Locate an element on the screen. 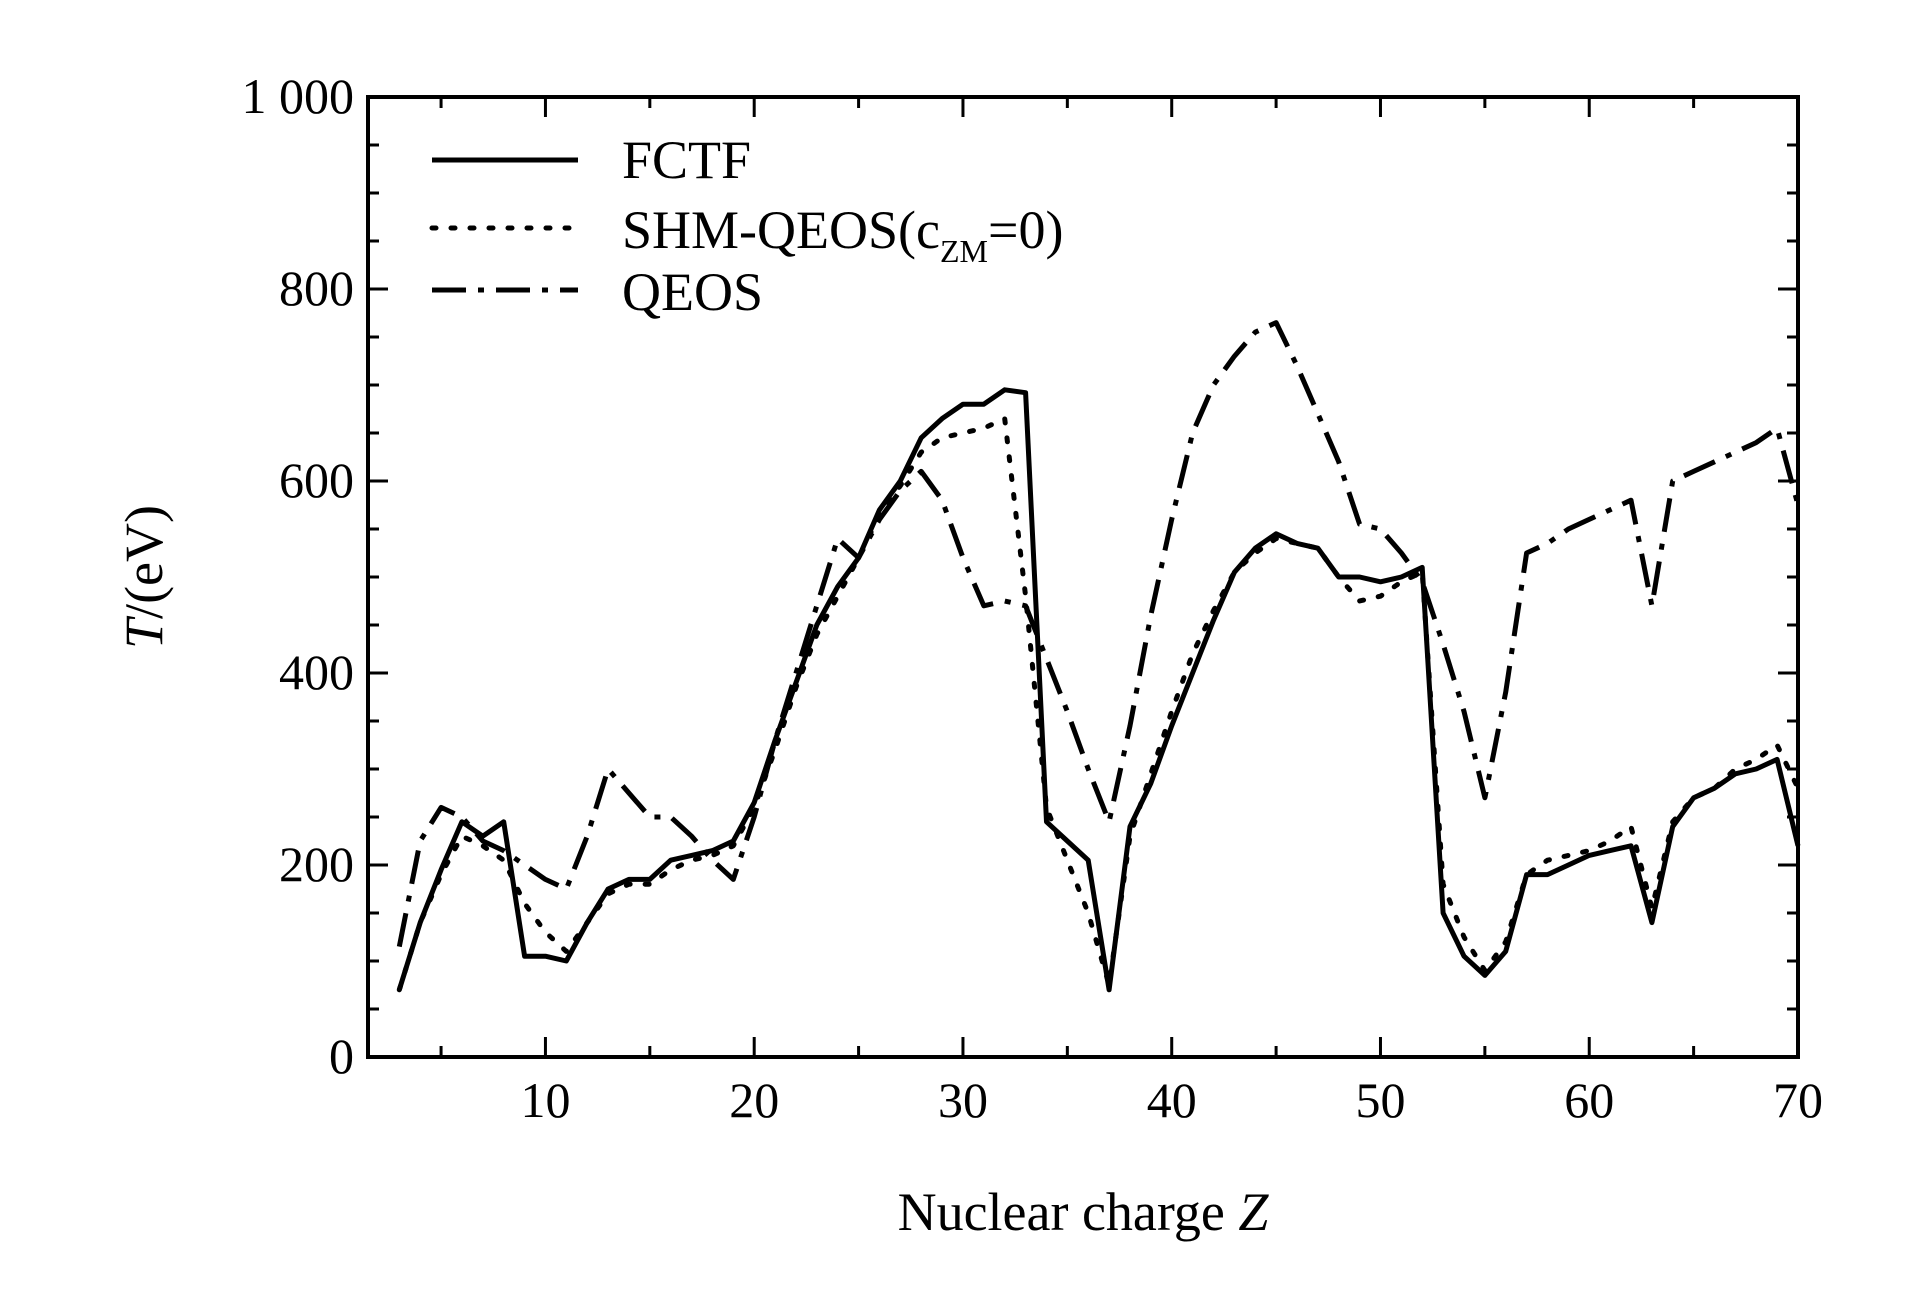 The width and height of the screenshot is (1923, 1299). x-tick-label: 10 is located at coordinates (545, 1100).